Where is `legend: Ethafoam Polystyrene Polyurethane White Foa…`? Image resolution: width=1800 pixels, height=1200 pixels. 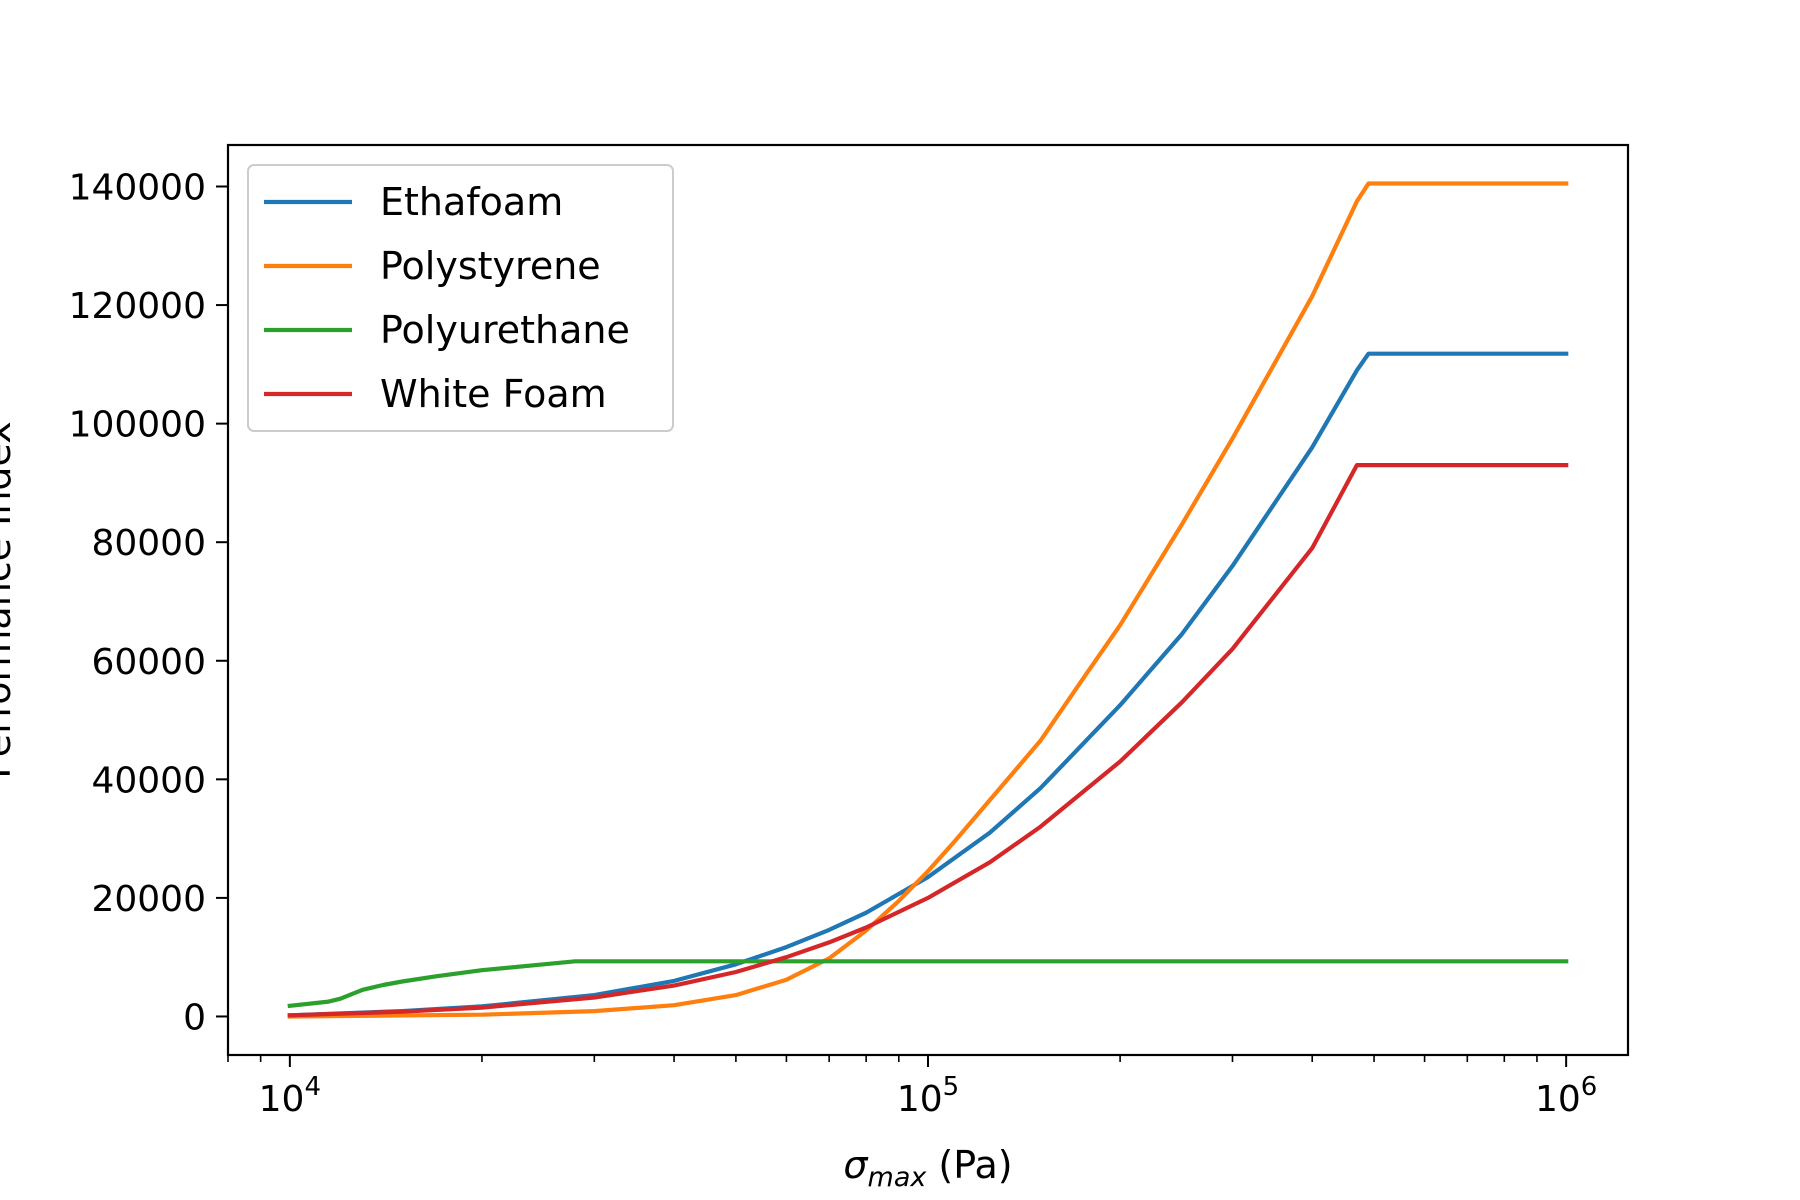 legend: Ethafoam Polystyrene Polyurethane White Foa… is located at coordinates (460, 298).